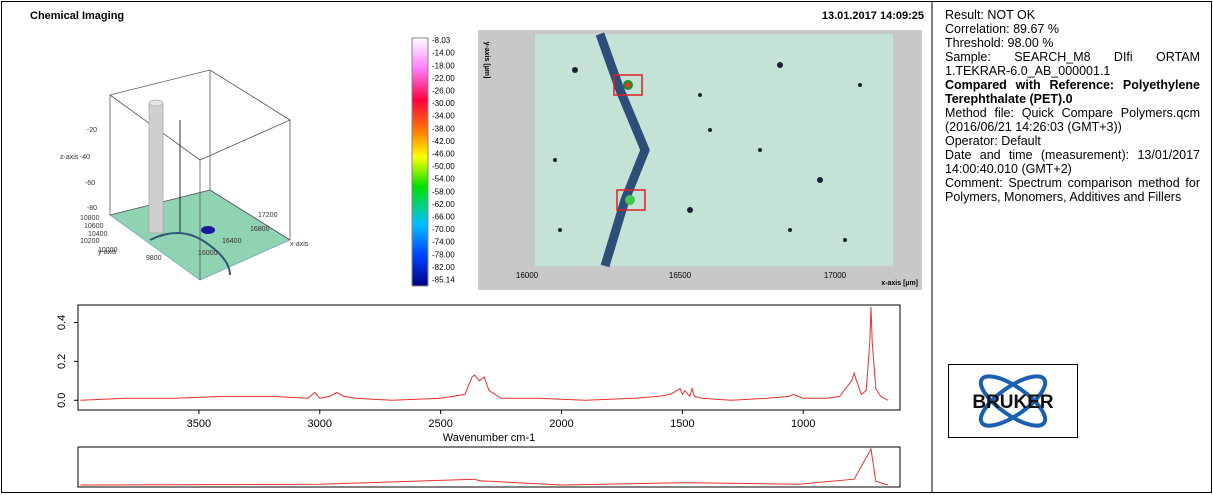 The width and height of the screenshot is (1213, 495). I want to click on colorbar-label: -74.00, so click(443, 242).